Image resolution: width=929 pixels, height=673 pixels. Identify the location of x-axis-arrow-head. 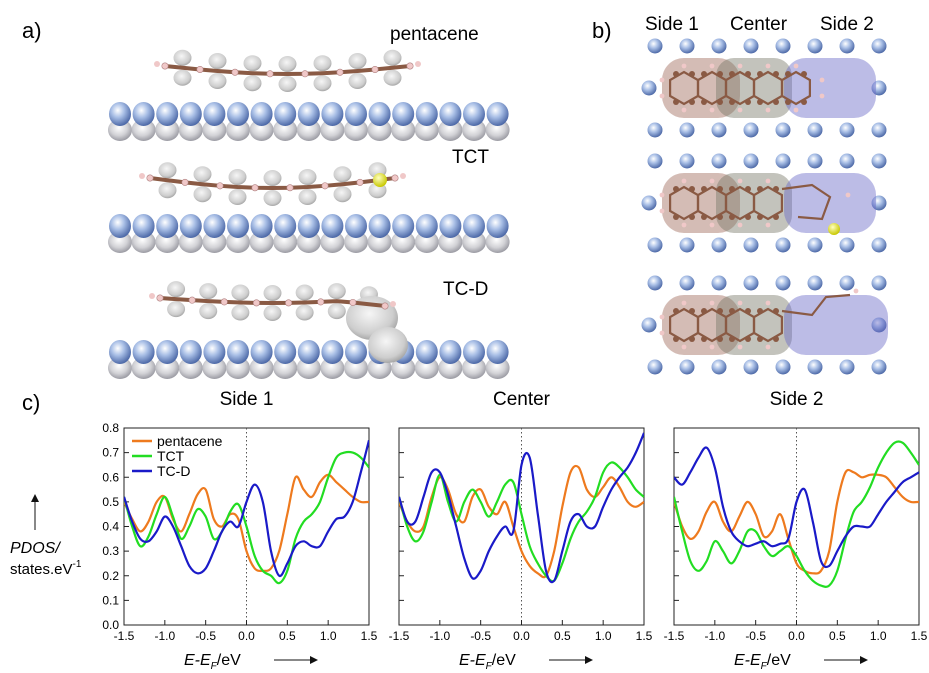
(314, 660).